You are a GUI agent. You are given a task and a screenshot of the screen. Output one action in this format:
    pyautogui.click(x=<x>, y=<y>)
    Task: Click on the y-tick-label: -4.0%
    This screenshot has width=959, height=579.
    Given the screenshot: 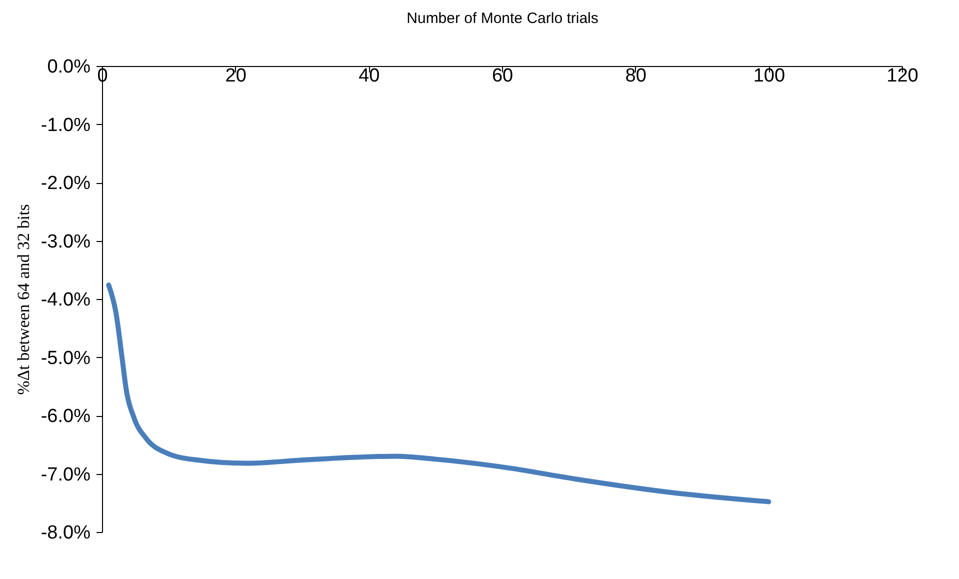 What is the action you would take?
    pyautogui.click(x=65, y=300)
    